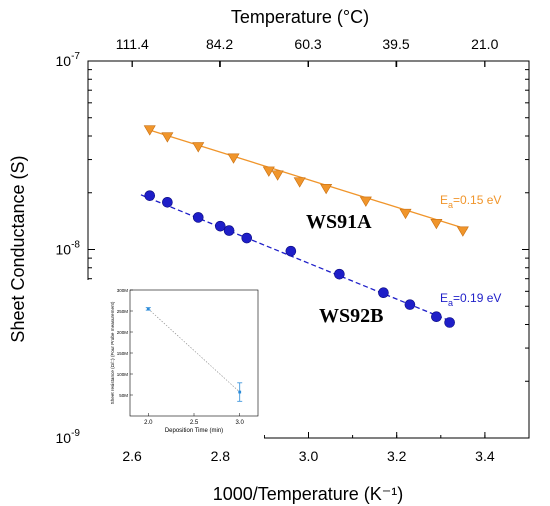 The image size is (550, 506). Describe the element at coordinates (470, 299) in the screenshot. I see `ea-label-ws92b: Ea=0.19 eV` at that location.